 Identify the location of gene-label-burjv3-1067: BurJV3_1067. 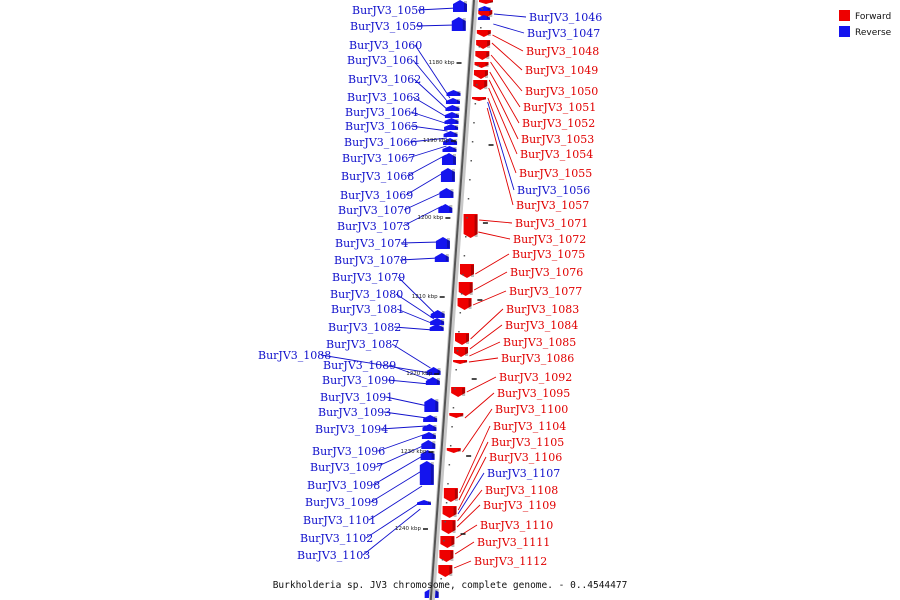
(378, 158).